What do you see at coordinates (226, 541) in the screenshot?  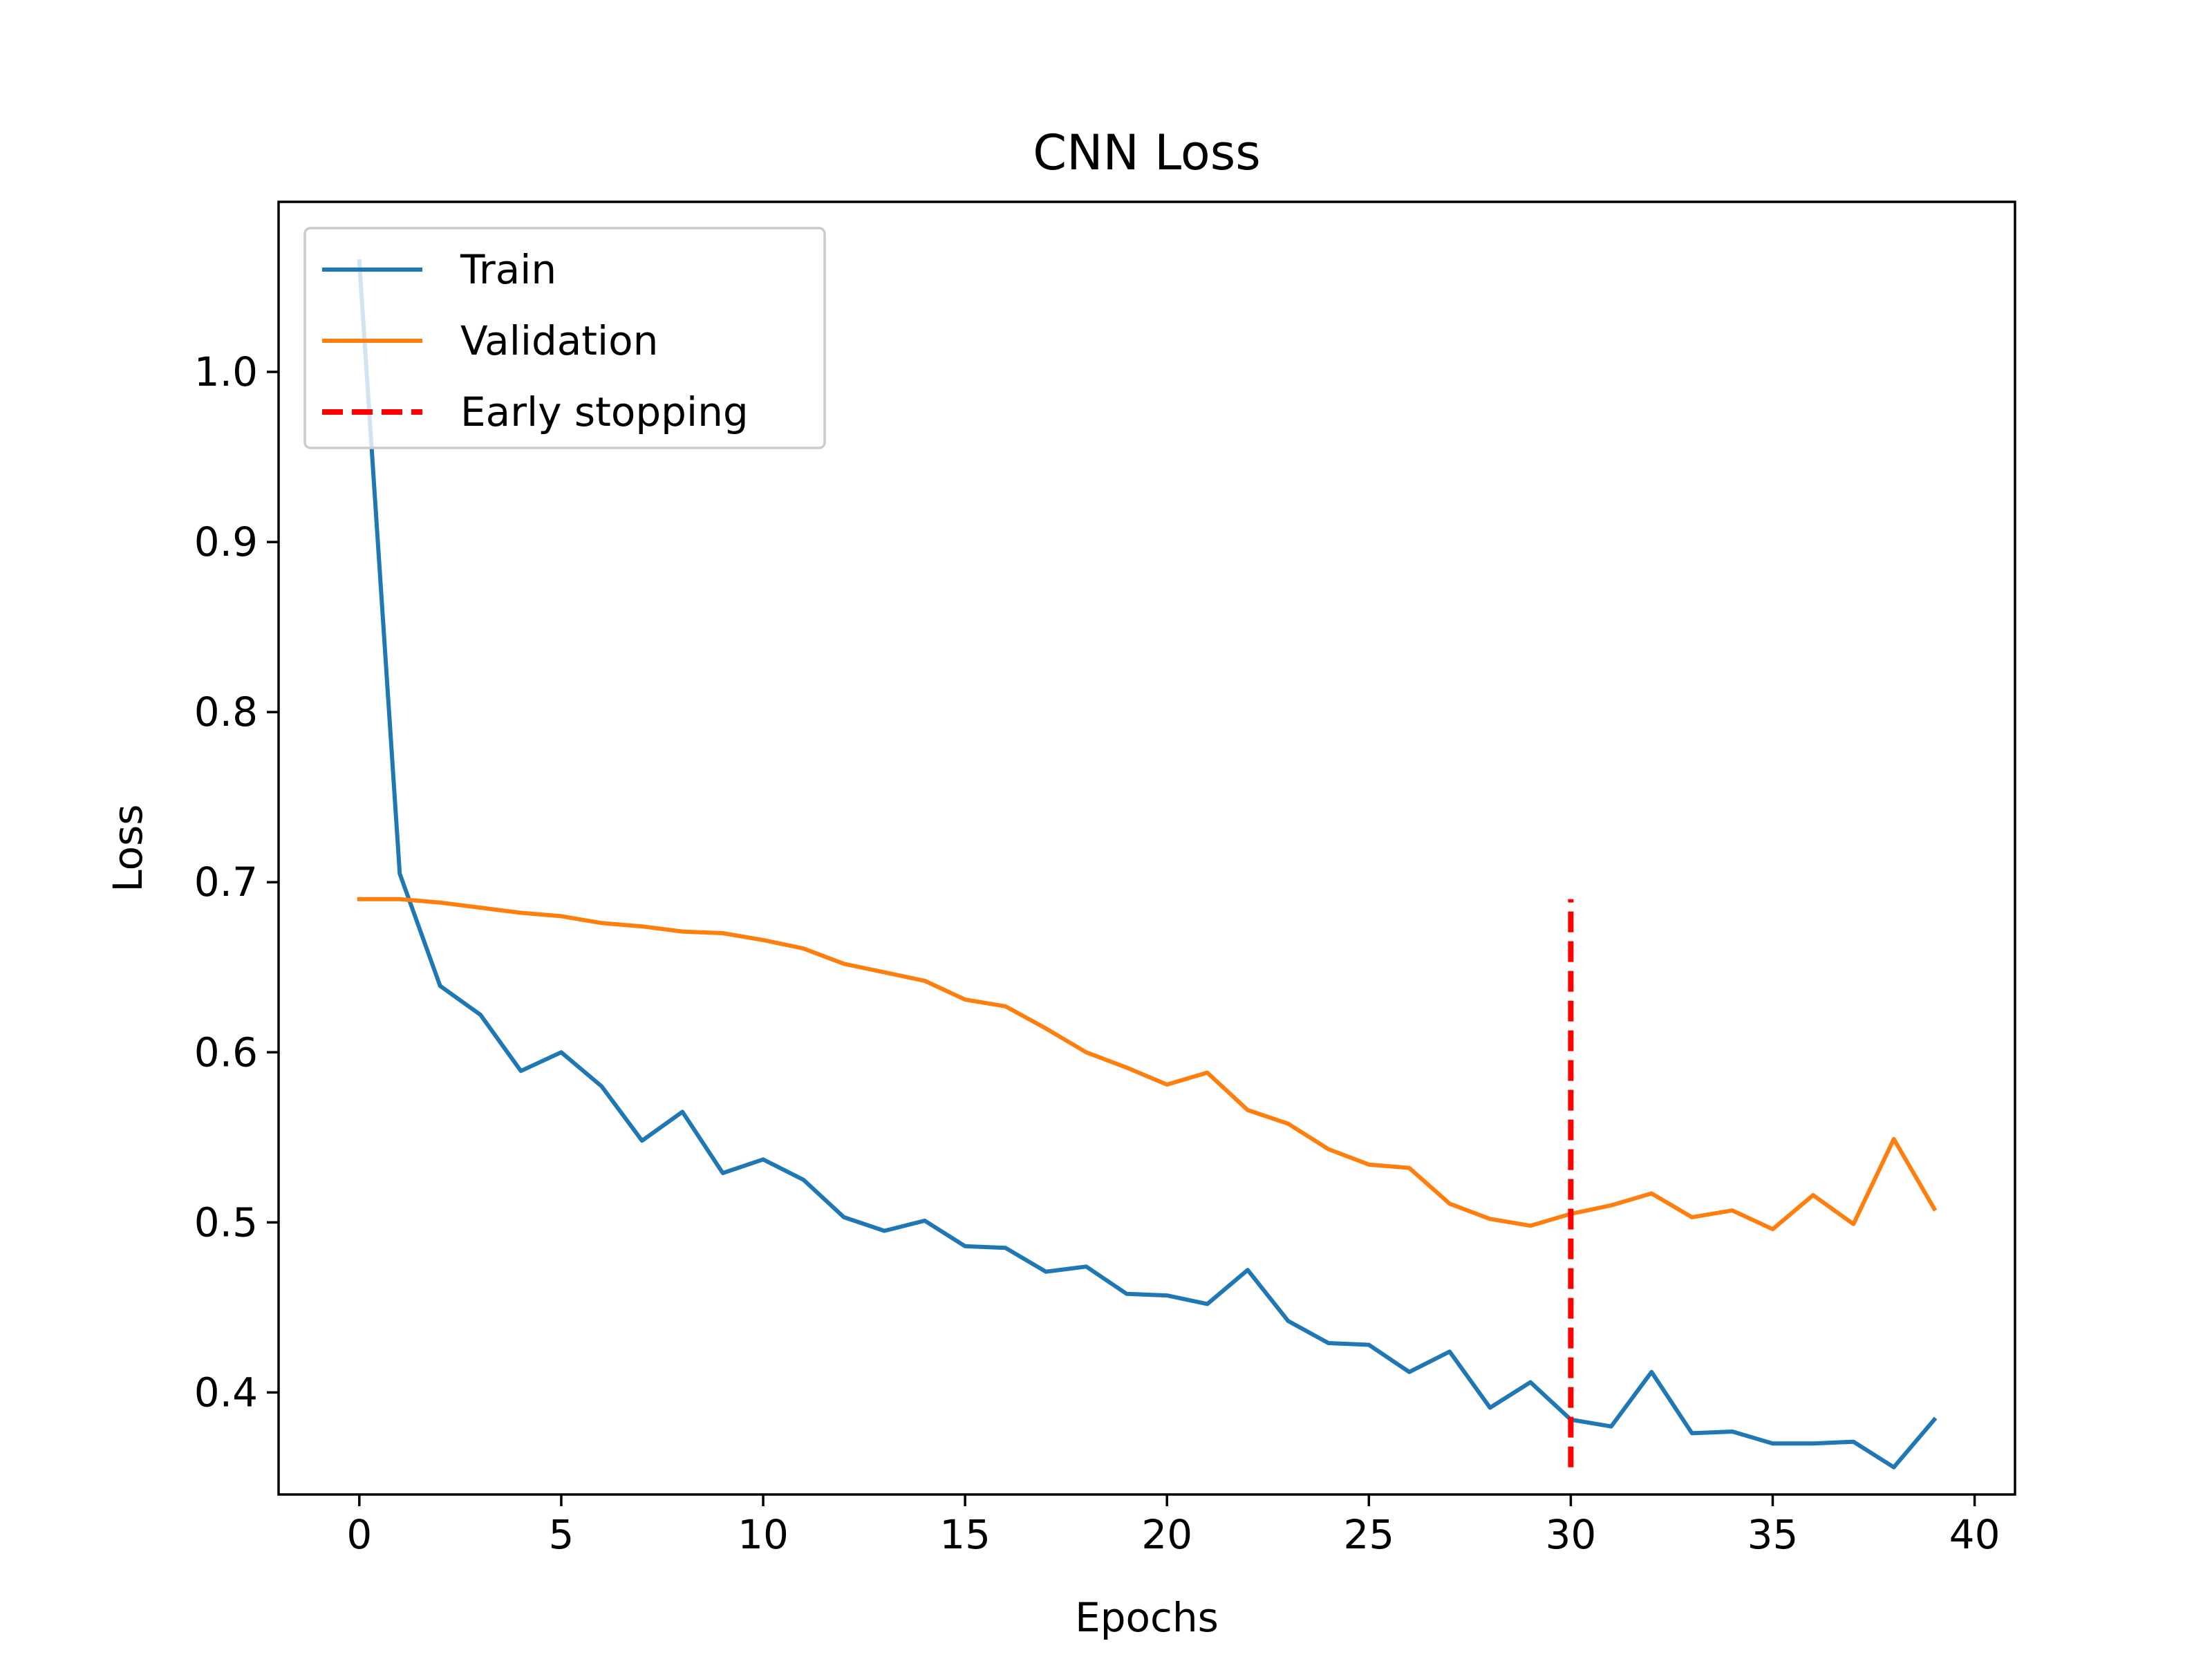 I see `y-tick-label: 0.9` at bounding box center [226, 541].